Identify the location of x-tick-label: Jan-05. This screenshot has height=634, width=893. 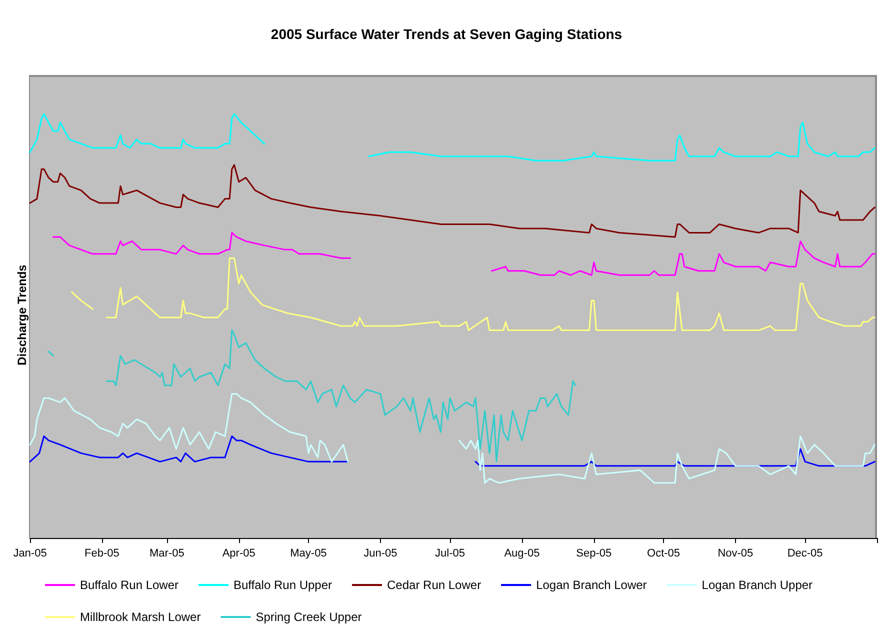
(30, 554).